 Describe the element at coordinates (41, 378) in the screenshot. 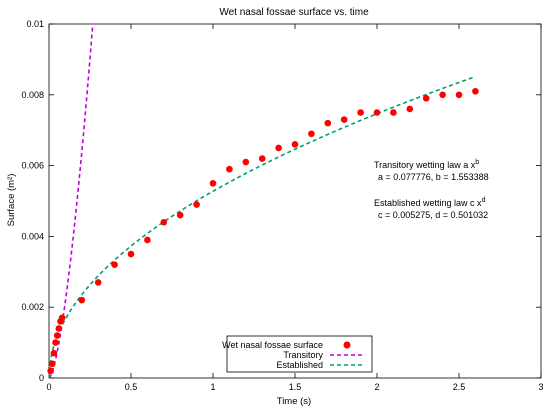

I see `y-tick-label: 0` at that location.